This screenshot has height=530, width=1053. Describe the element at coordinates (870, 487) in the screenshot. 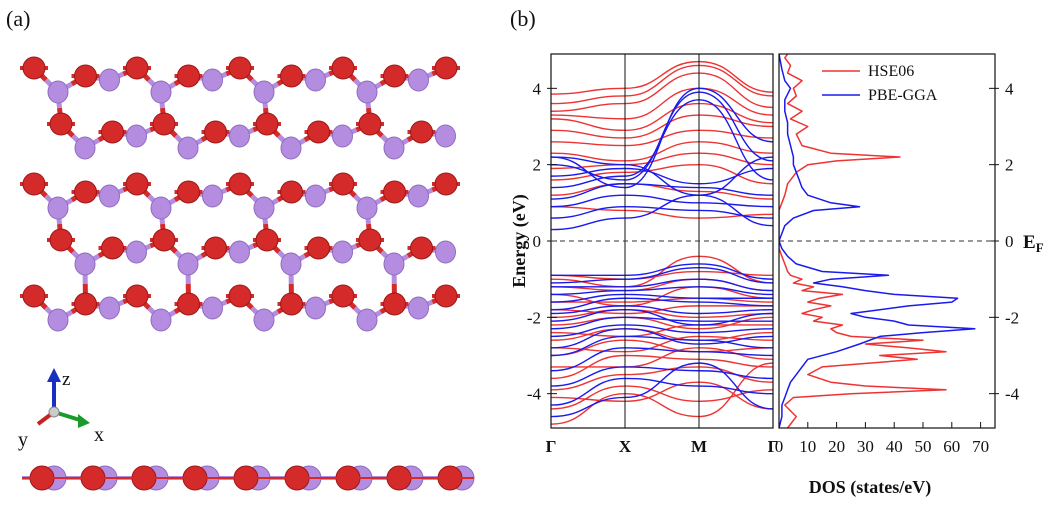

I see `dos-x-axis-label: DOS (states/eV)` at that location.